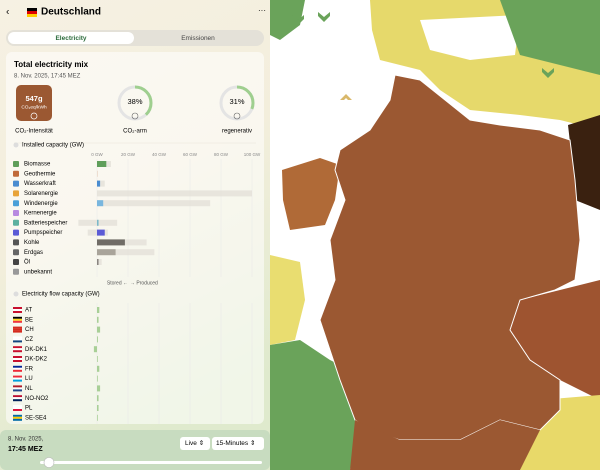 Image resolution: width=600 pixels, height=475 pixels. I want to click on x-tick-label: 20 GW, so click(128, 154).